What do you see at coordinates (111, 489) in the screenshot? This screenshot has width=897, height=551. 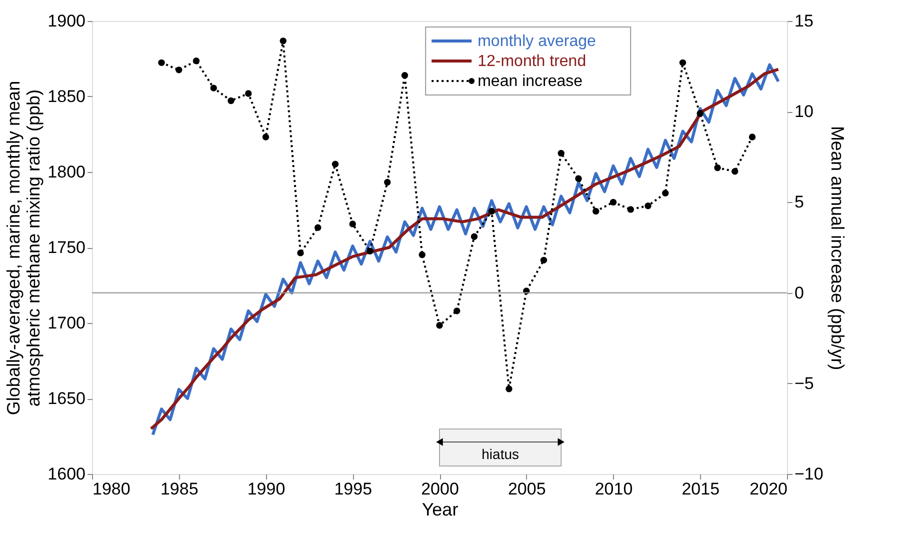 I see `x-tick-label: 1980` at bounding box center [111, 489].